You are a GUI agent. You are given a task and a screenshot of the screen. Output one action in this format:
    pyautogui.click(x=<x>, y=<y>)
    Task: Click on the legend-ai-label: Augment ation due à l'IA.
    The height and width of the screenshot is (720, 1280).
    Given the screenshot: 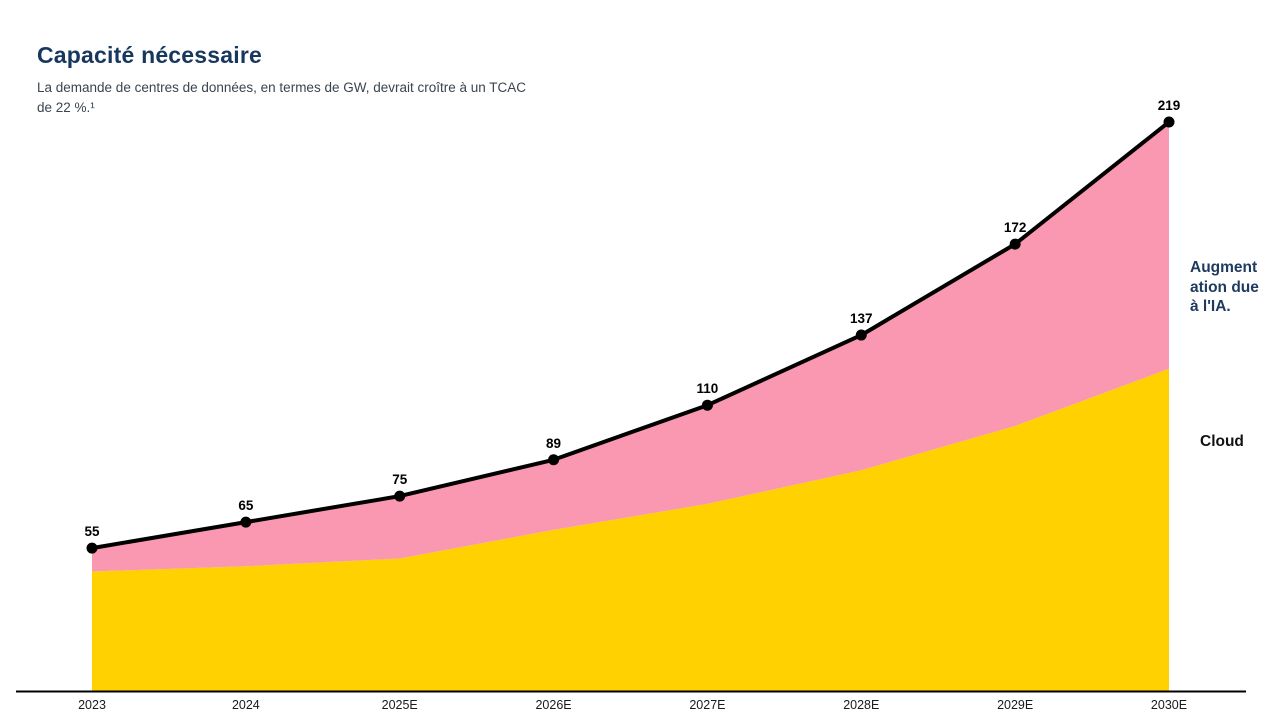 What is the action you would take?
    pyautogui.click(x=1231, y=287)
    